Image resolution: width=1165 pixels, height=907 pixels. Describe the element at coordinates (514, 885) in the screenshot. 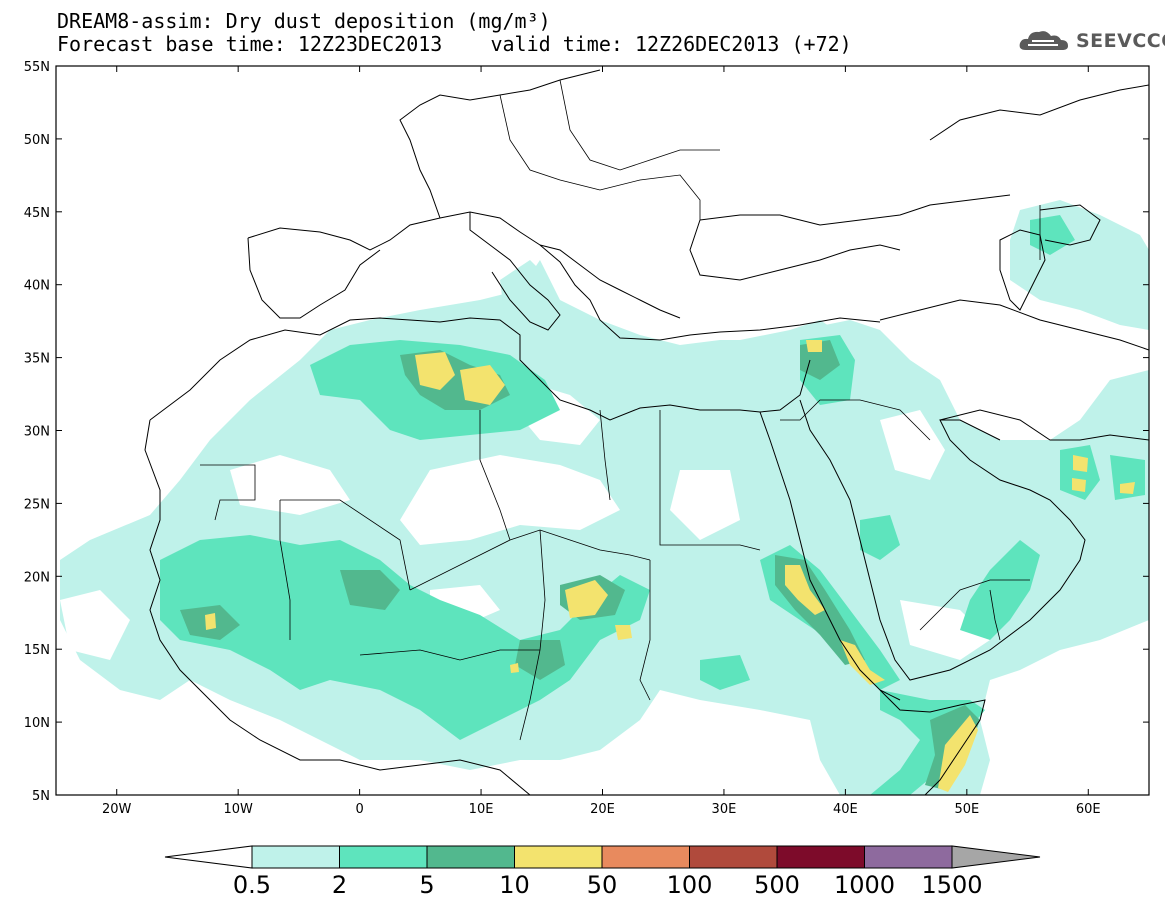

I see `colorbar-label: 10` at that location.